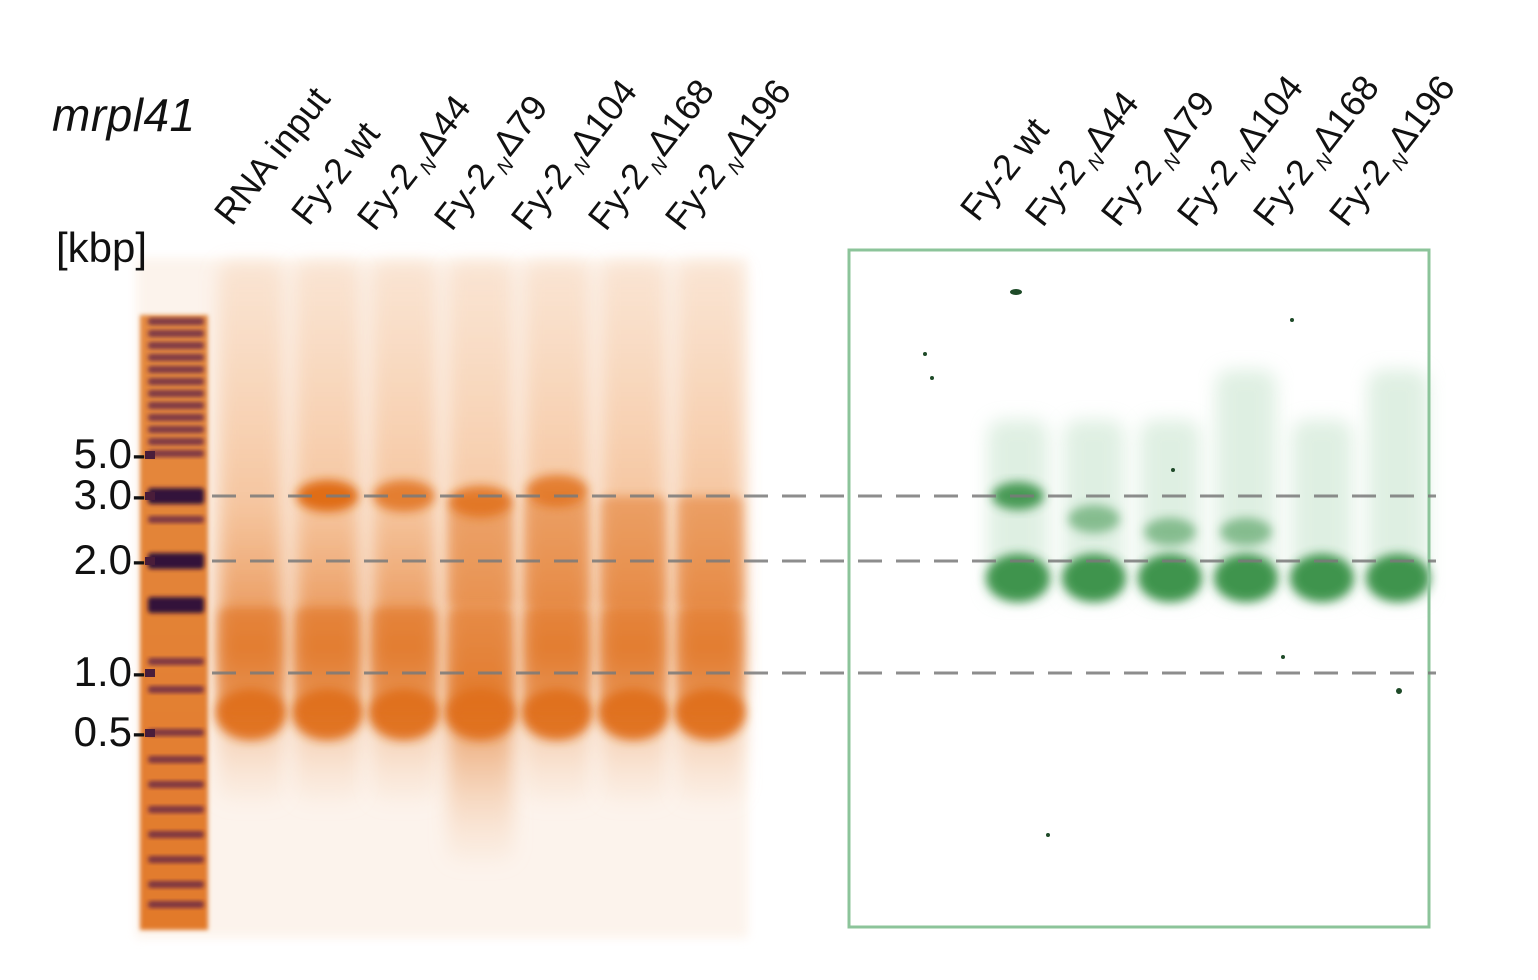 This screenshot has height=980, width=1538. Describe the element at coordinates (102, 247) in the screenshot. I see `size-unit-label: [kbp]` at that location.